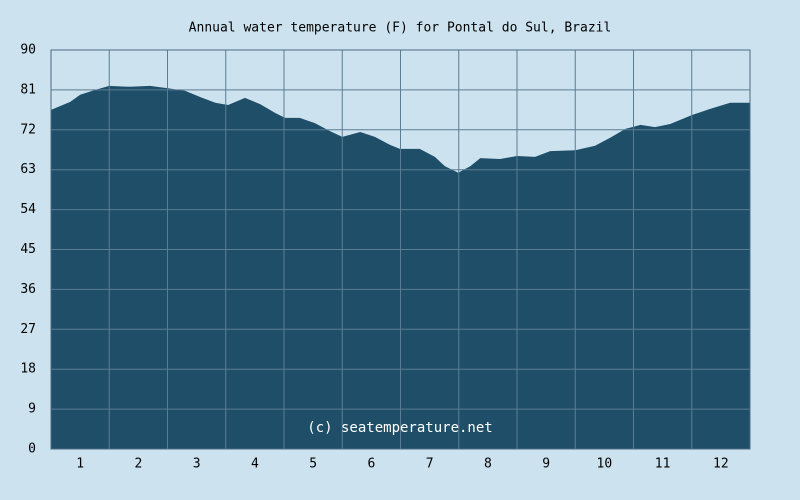 This screenshot has width=800, height=500. What do you see at coordinates (28, 209) in the screenshot?
I see `y-tick-label: 54` at bounding box center [28, 209].